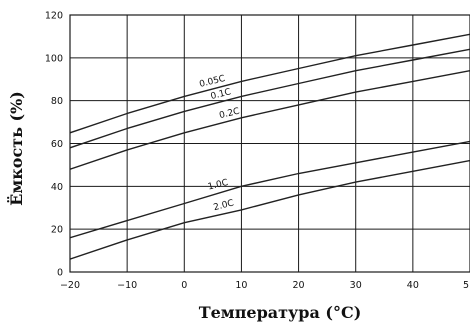  What do you see at coordinates (224, 205) in the screenshot?
I see `series-label-2-0C: 2.0C` at bounding box center [224, 205].